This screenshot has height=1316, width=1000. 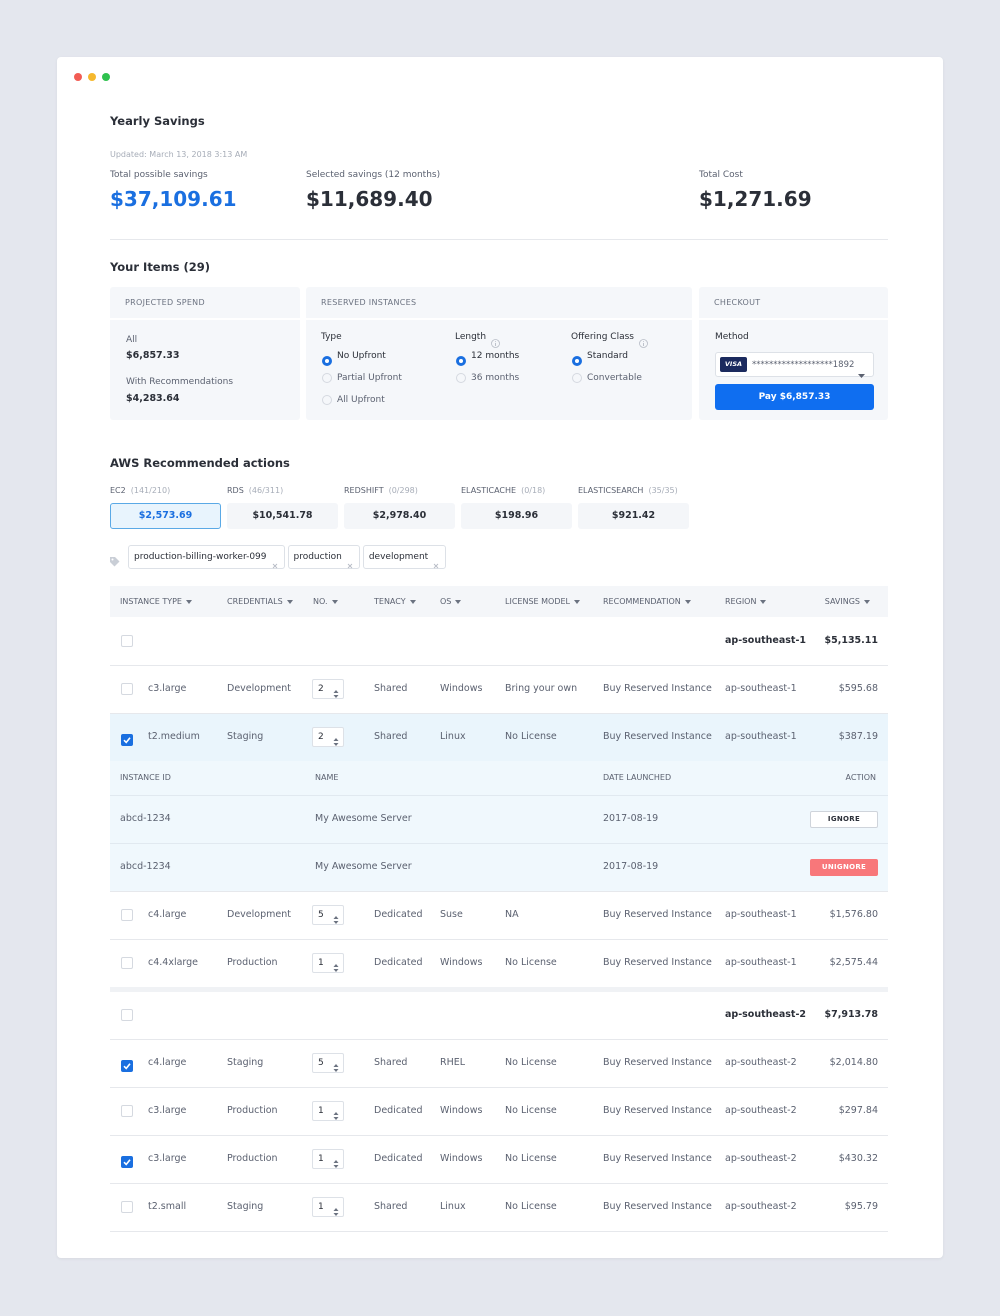 I want to click on tab: $2,978.40, so click(x=399, y=516).